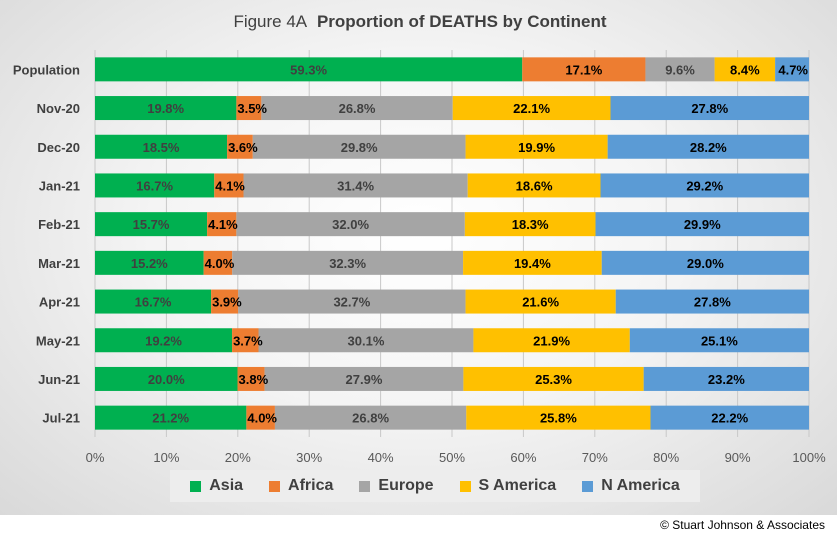  Describe the element at coordinates (452, 457) in the screenshot. I see `x-tick-label: 50%` at that location.